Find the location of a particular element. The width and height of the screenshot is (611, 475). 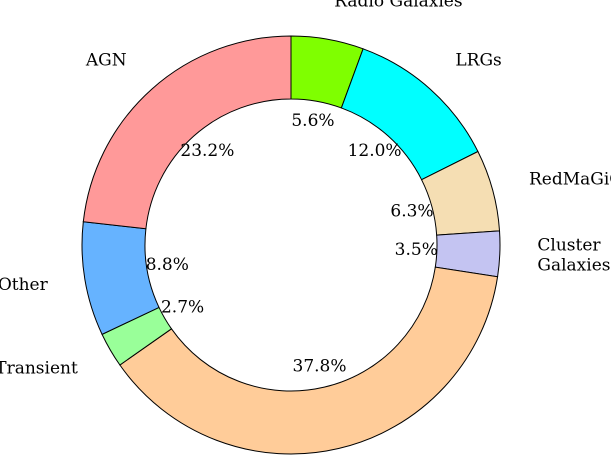

wedge-label: RedMaGiC is located at coordinates (570, 180).